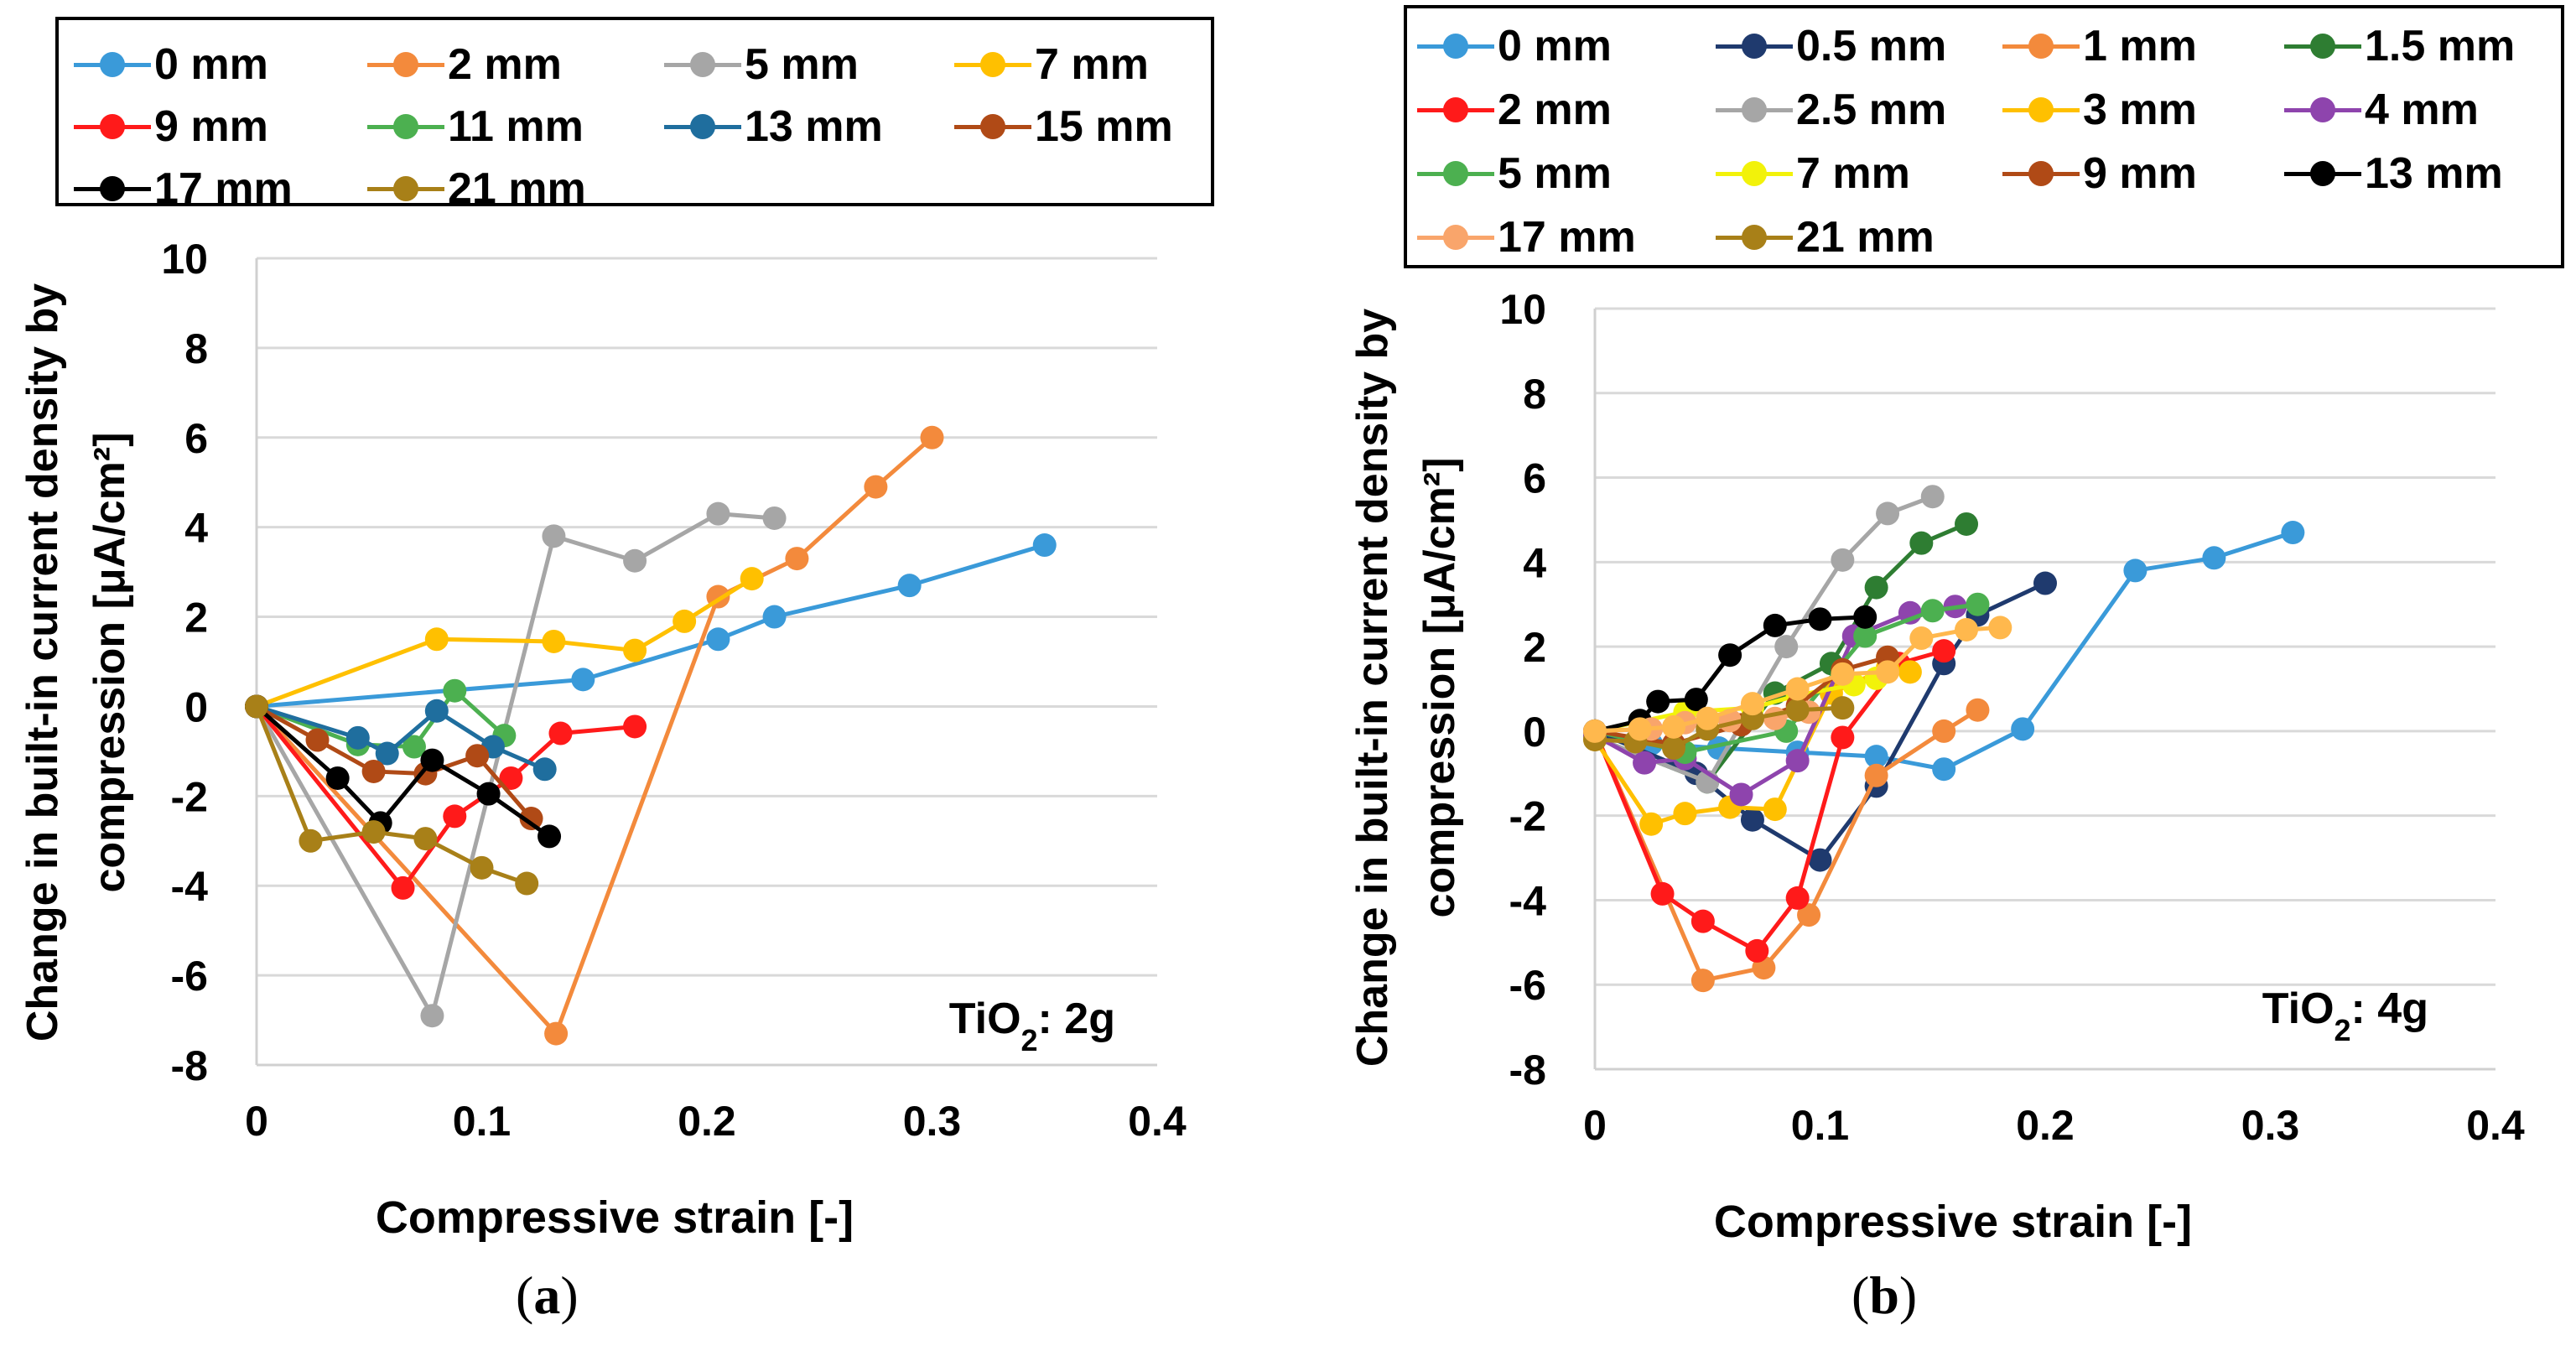  I want to click on legend-item: 9 mm, so click(2099, 173).